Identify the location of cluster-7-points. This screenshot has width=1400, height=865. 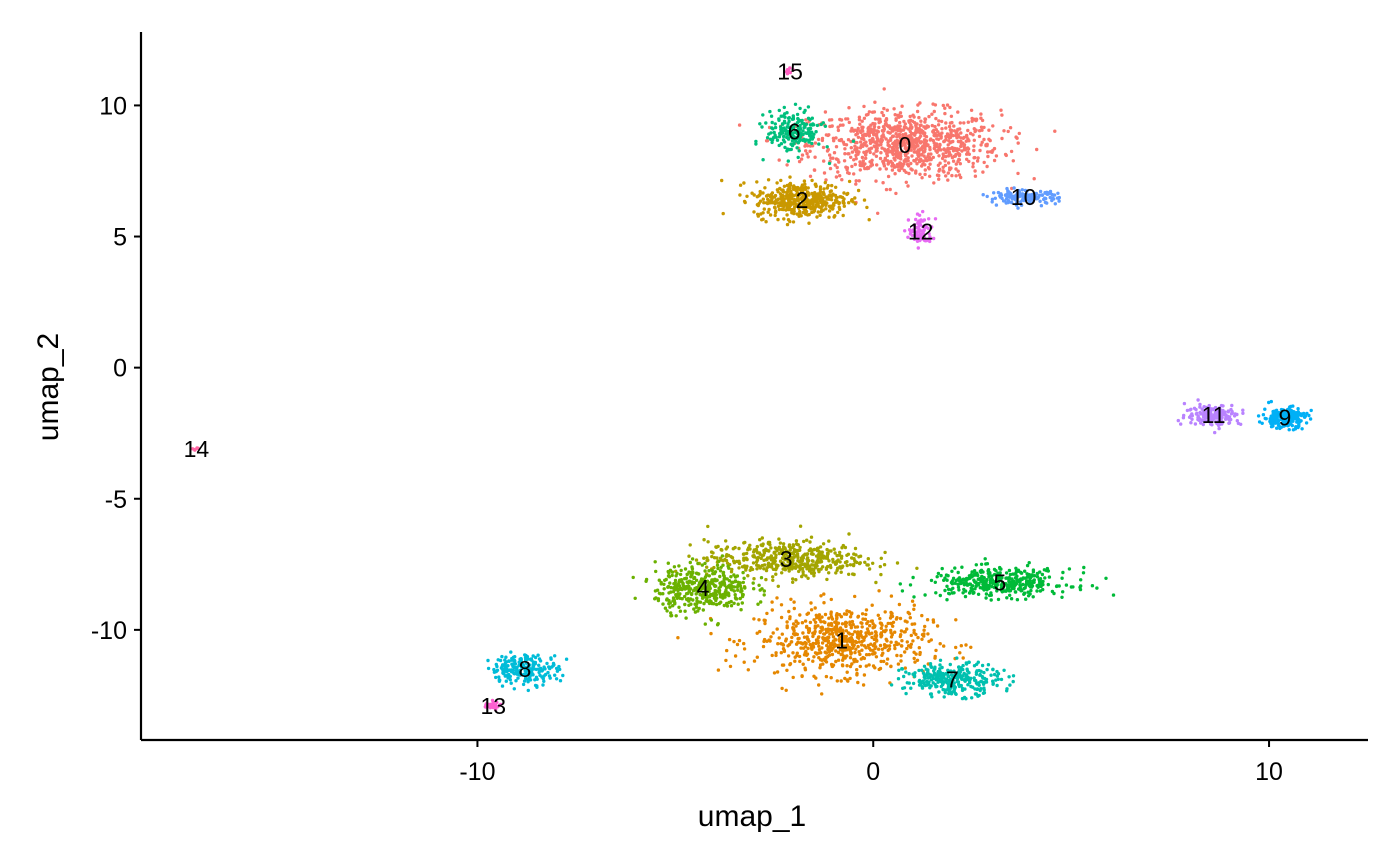
(952, 678).